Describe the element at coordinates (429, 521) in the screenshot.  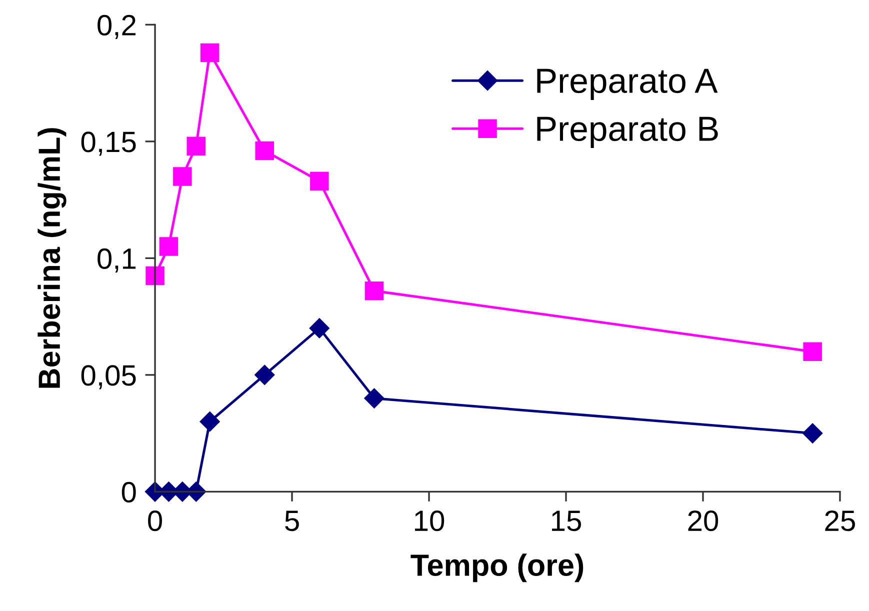
I see `x-tick-label: 10` at that location.